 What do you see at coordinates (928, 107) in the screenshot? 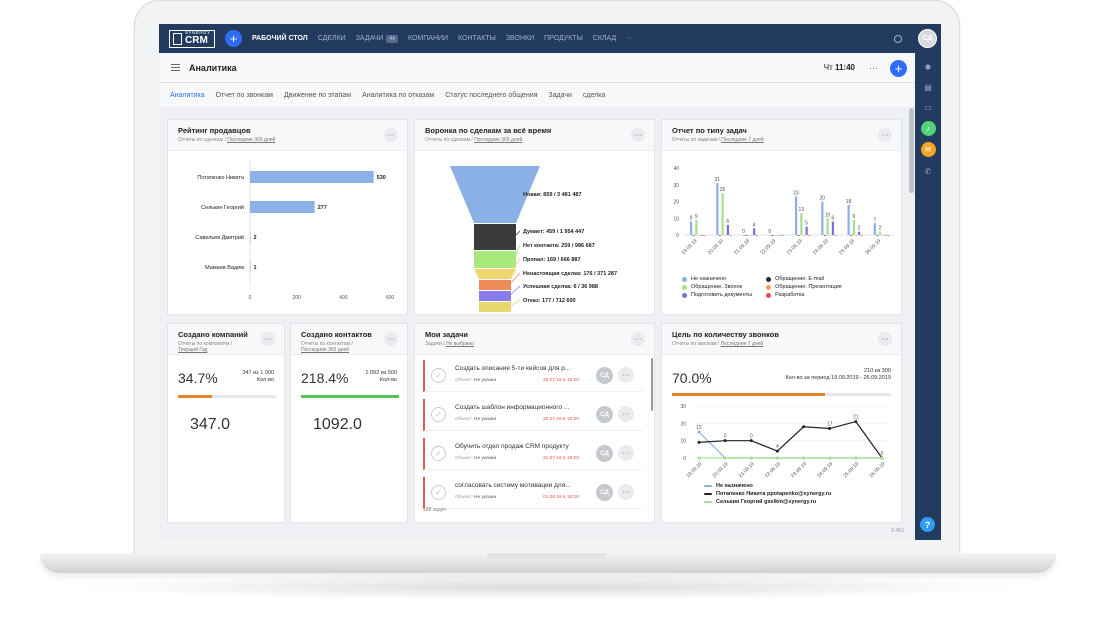
I see `chat-icon: ▭` at bounding box center [928, 107].